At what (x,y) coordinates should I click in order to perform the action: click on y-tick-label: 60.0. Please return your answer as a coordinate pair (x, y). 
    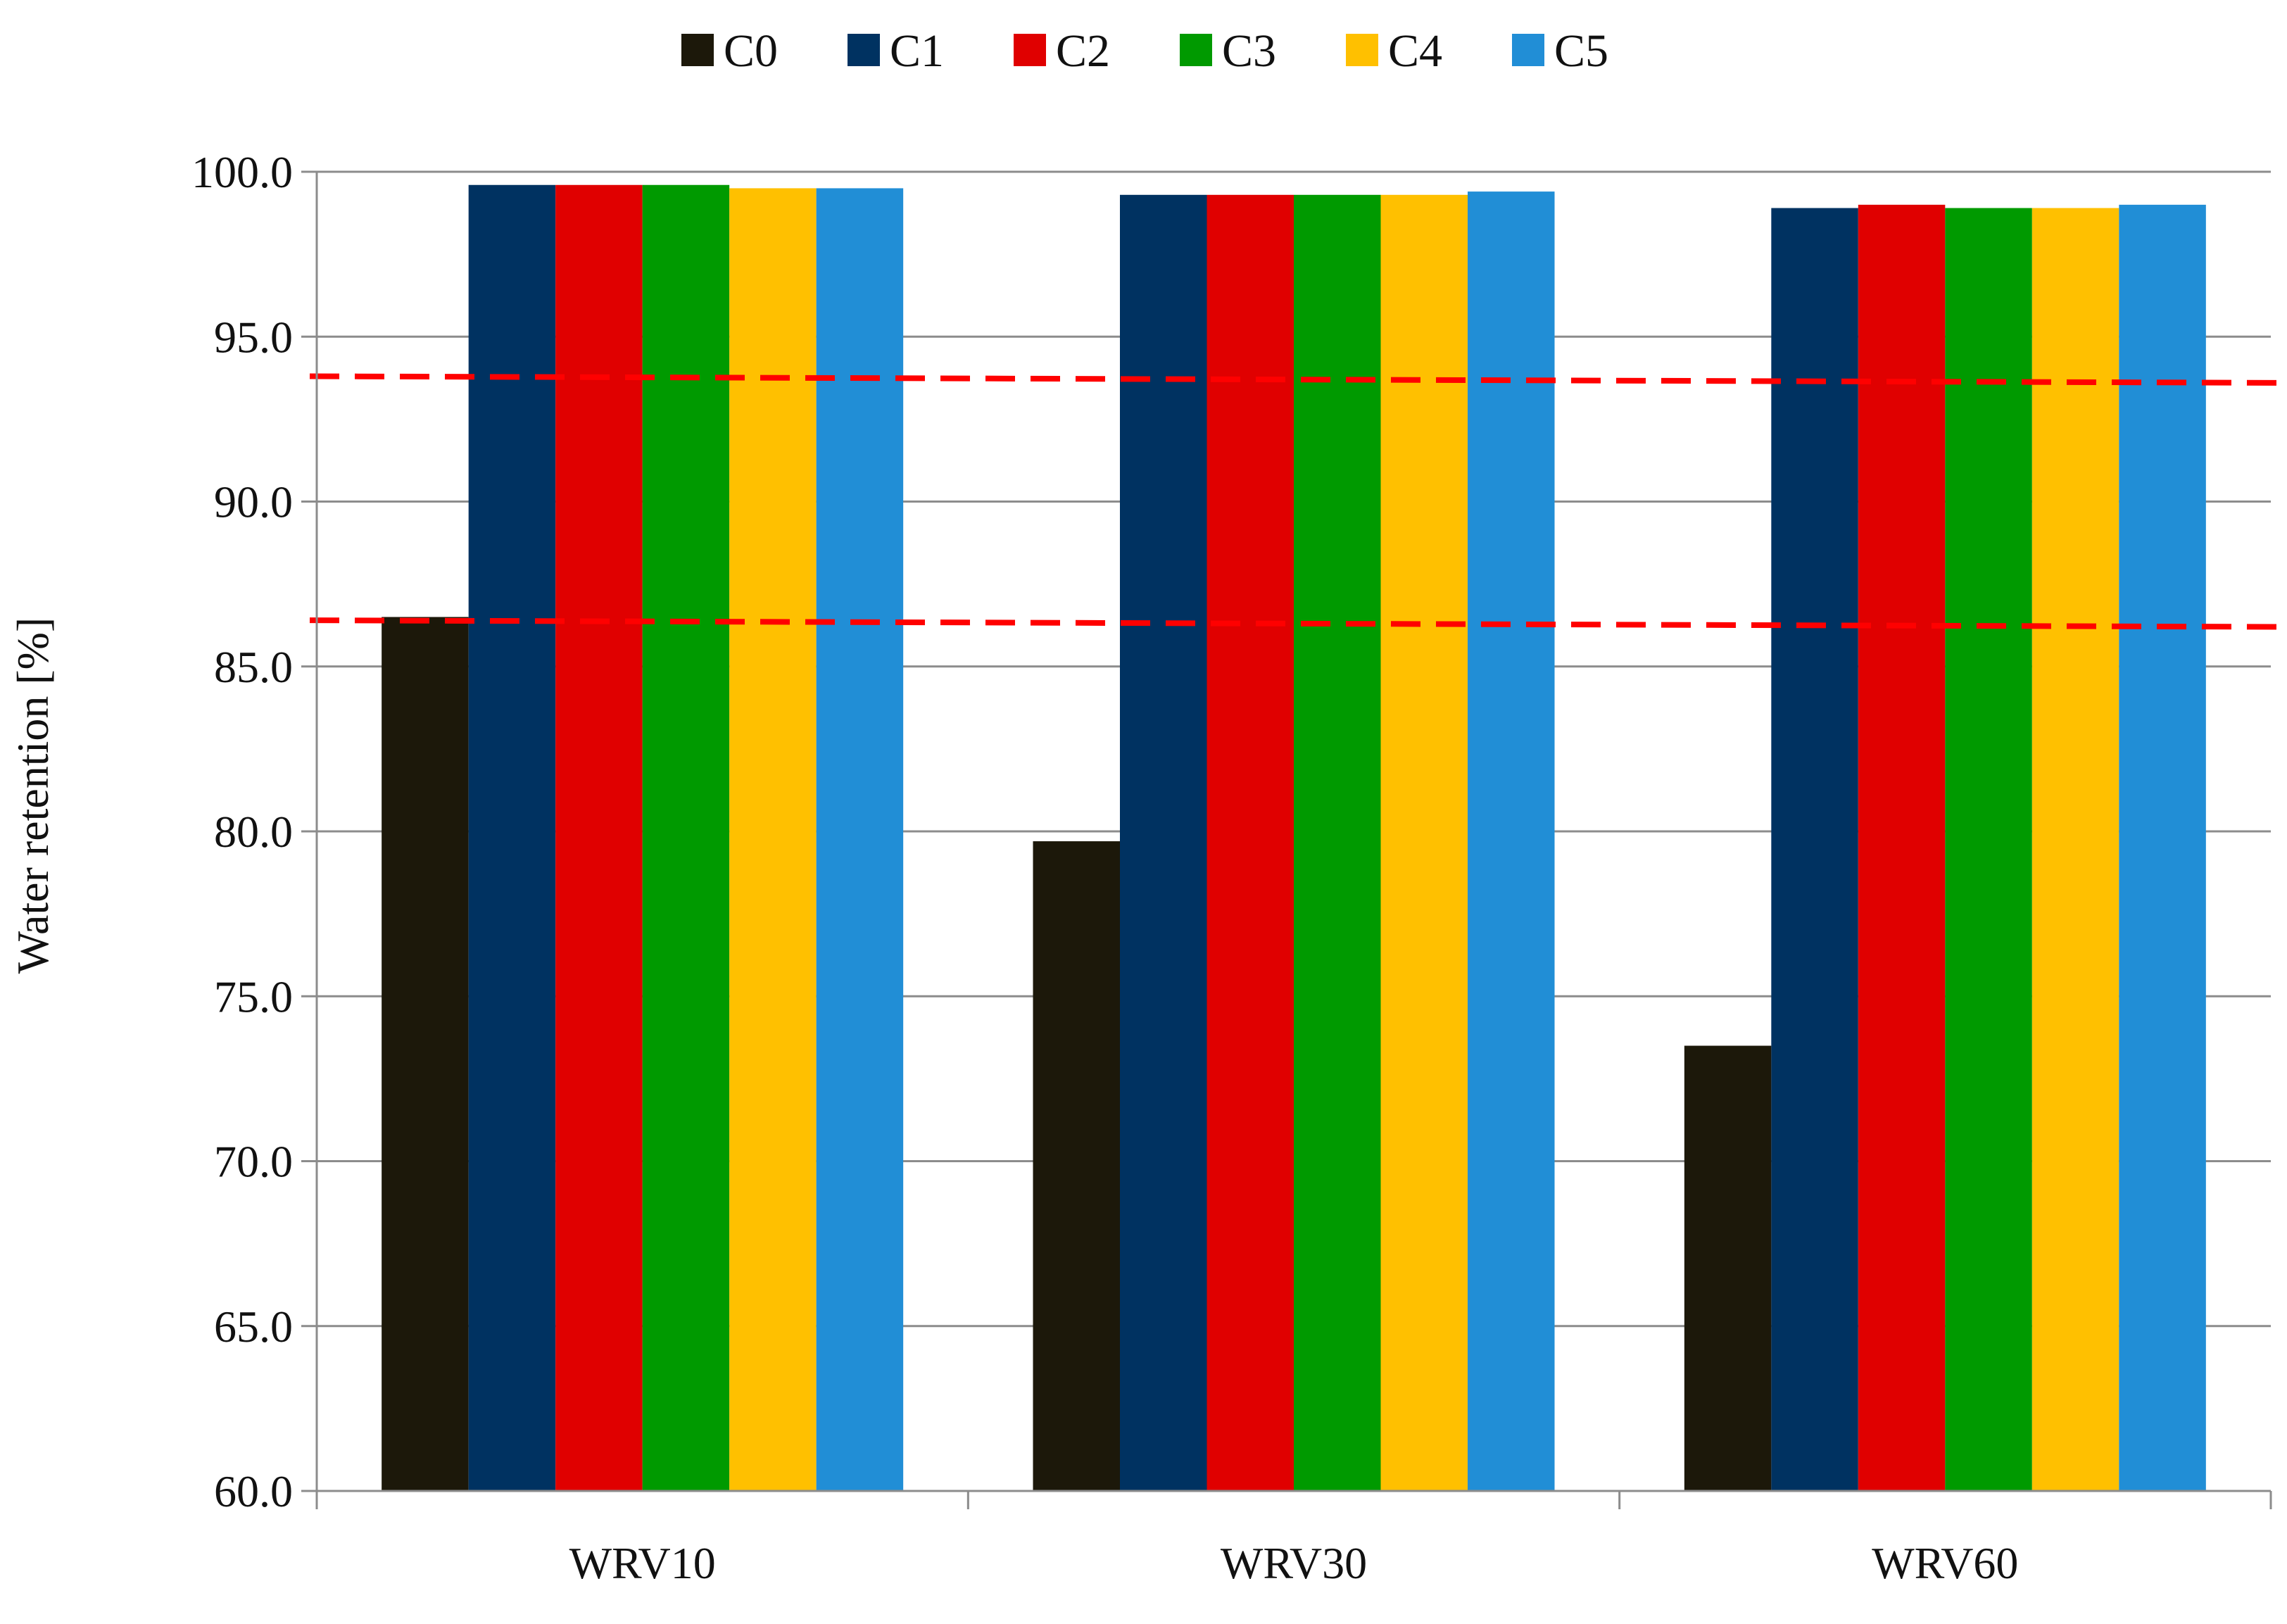
    Looking at the image, I should click on (254, 1491).